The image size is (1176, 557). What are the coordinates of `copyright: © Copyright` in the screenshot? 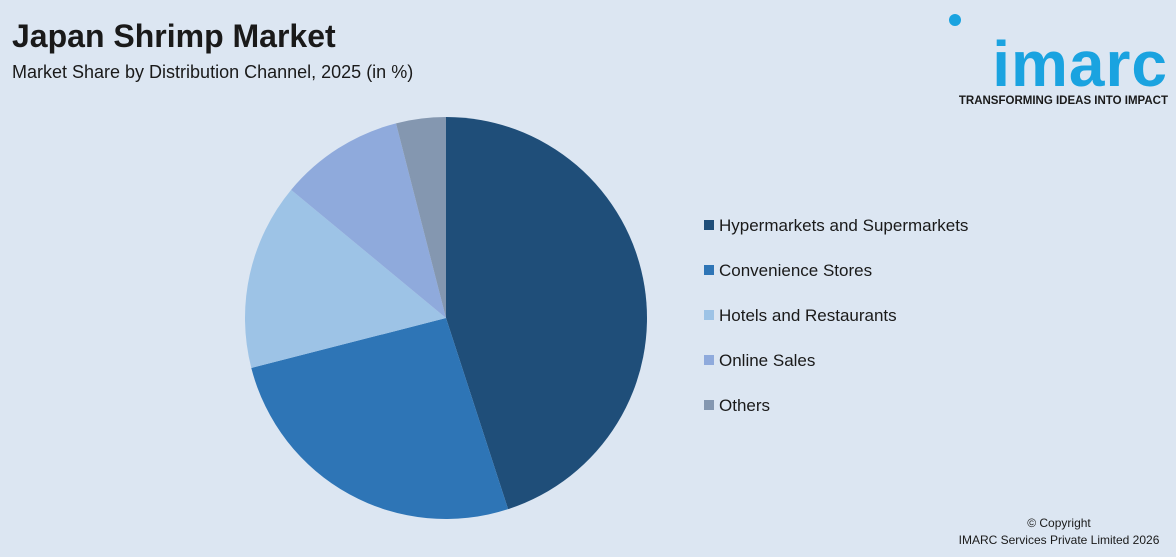 It's located at (1059, 523).